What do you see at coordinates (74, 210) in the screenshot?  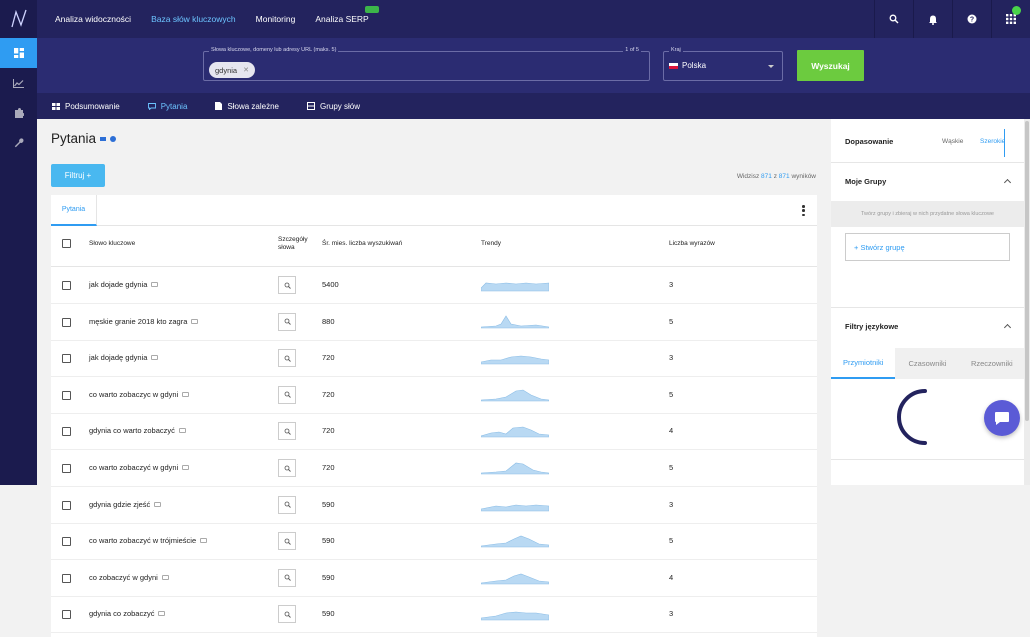 I see `table-tab-questions: Pytania` at bounding box center [74, 210].